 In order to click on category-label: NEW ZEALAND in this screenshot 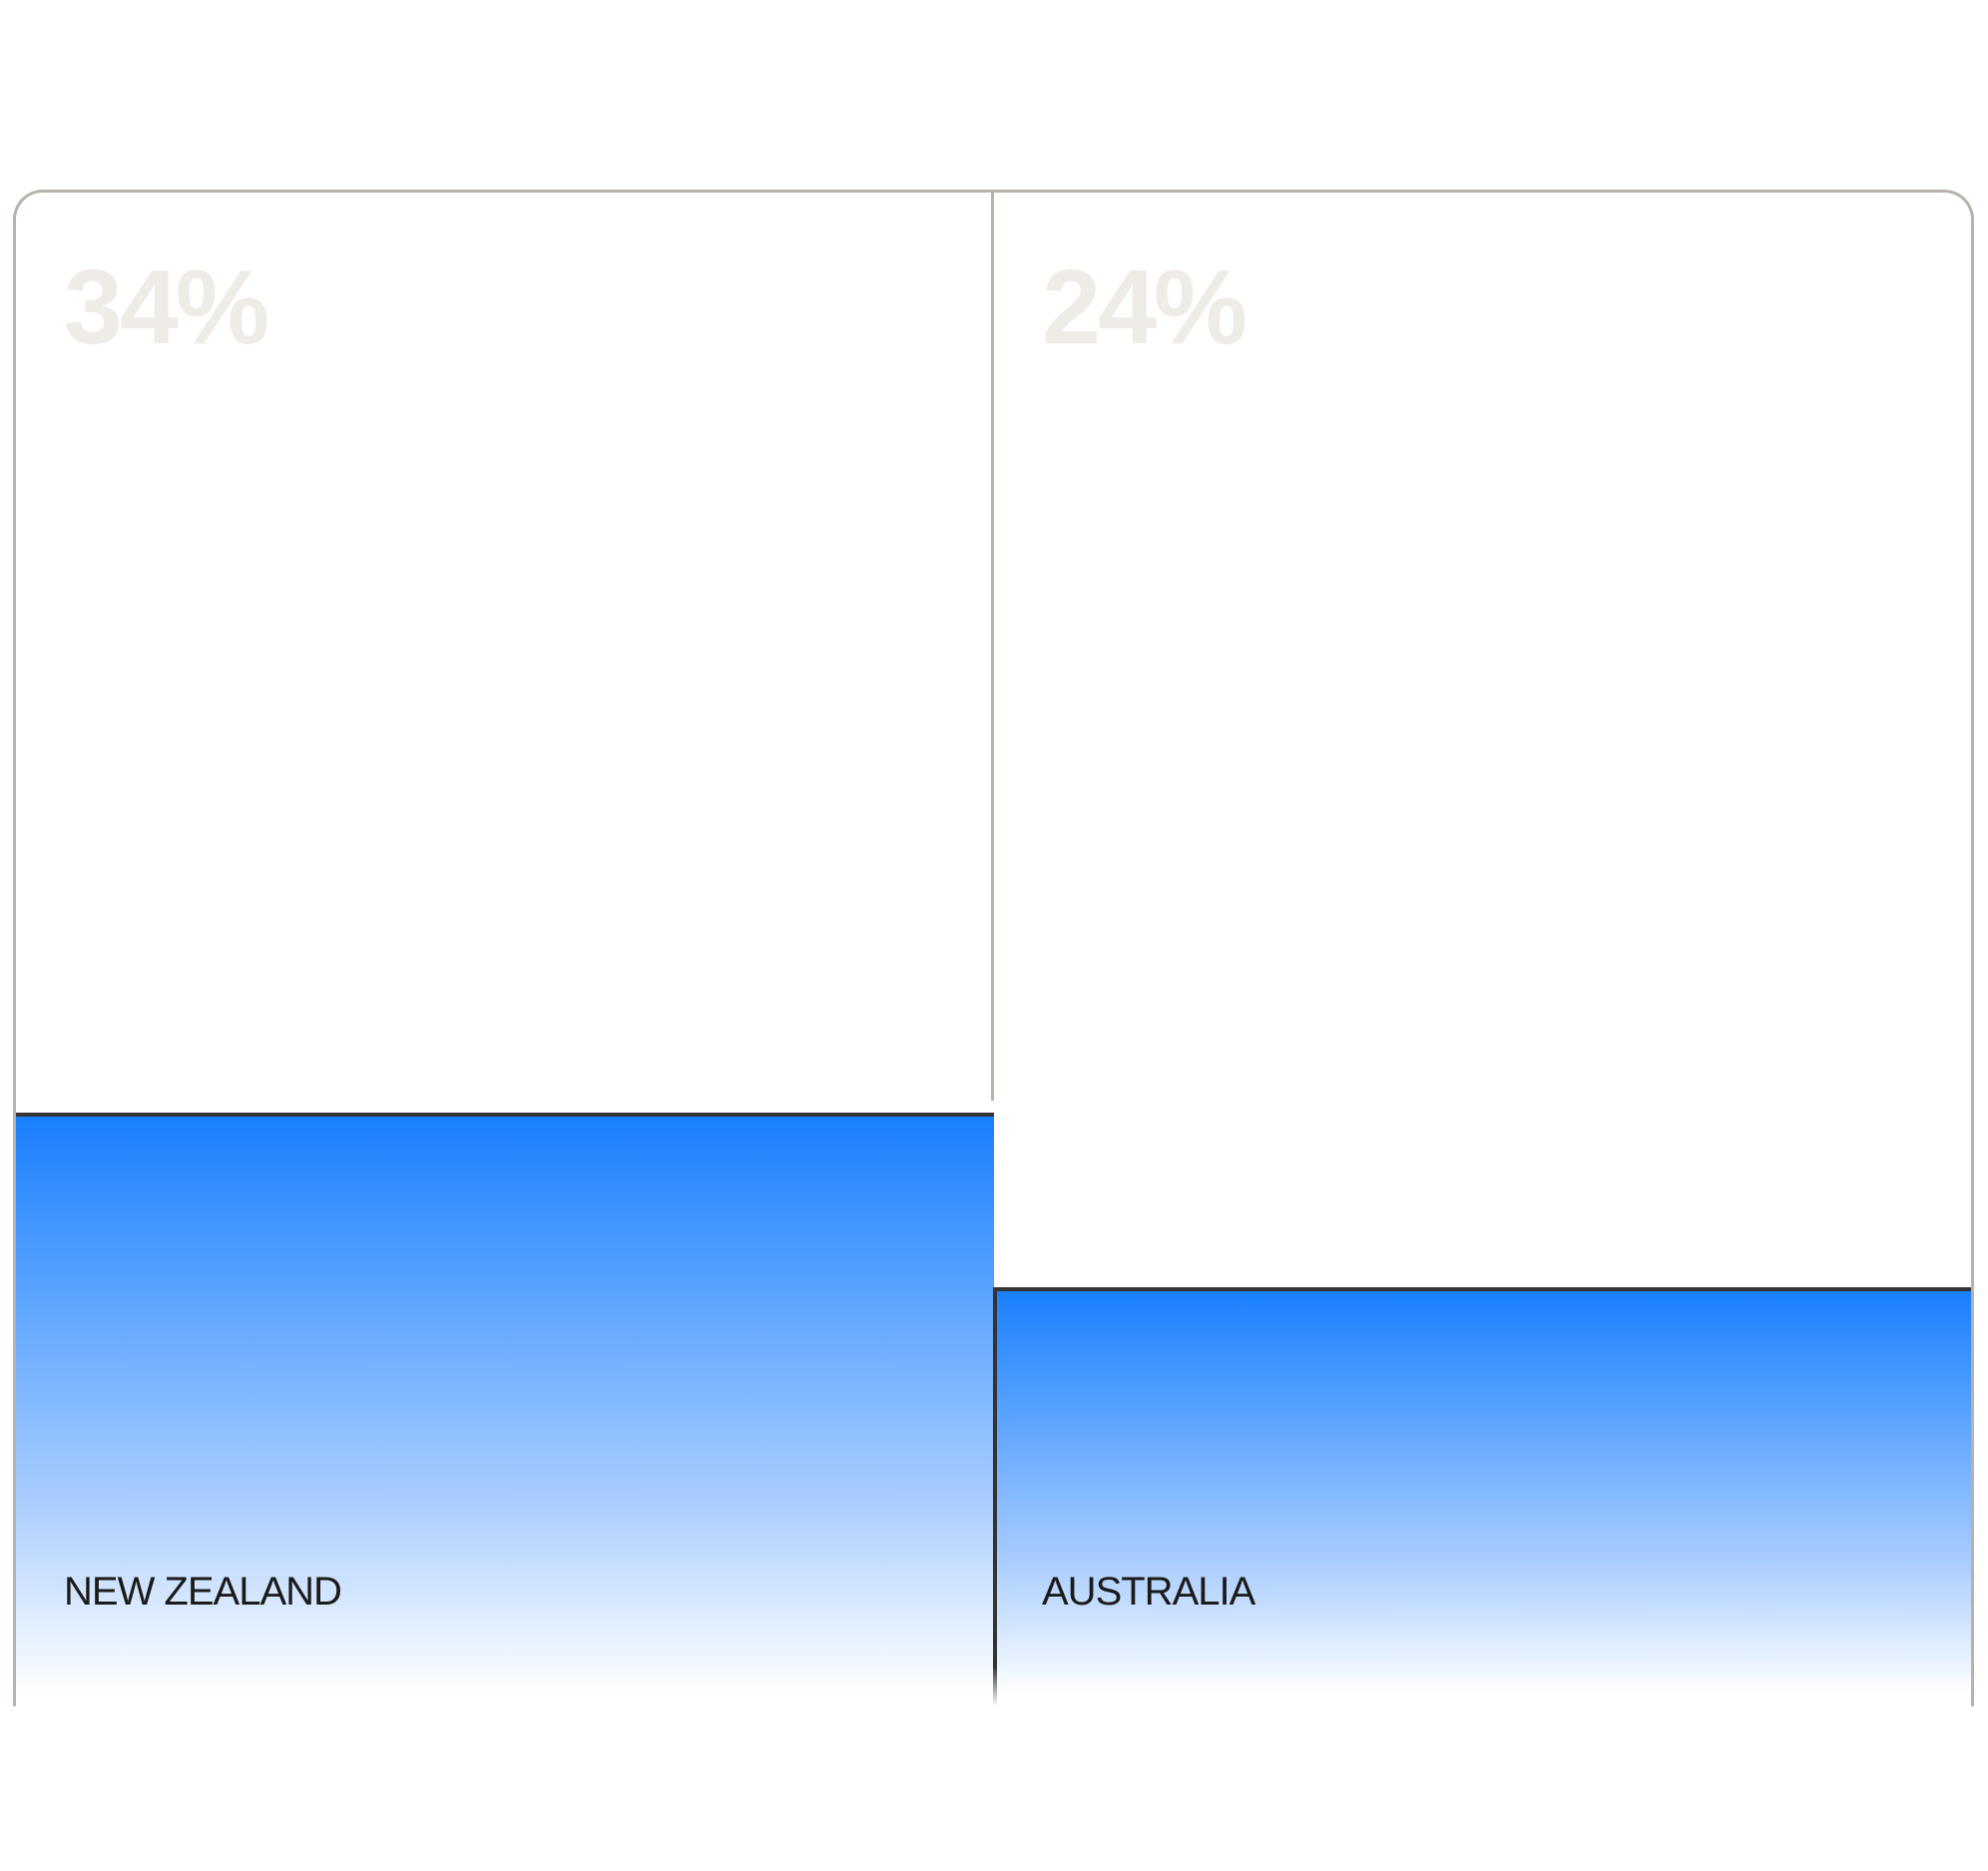, I will do `click(203, 1592)`.